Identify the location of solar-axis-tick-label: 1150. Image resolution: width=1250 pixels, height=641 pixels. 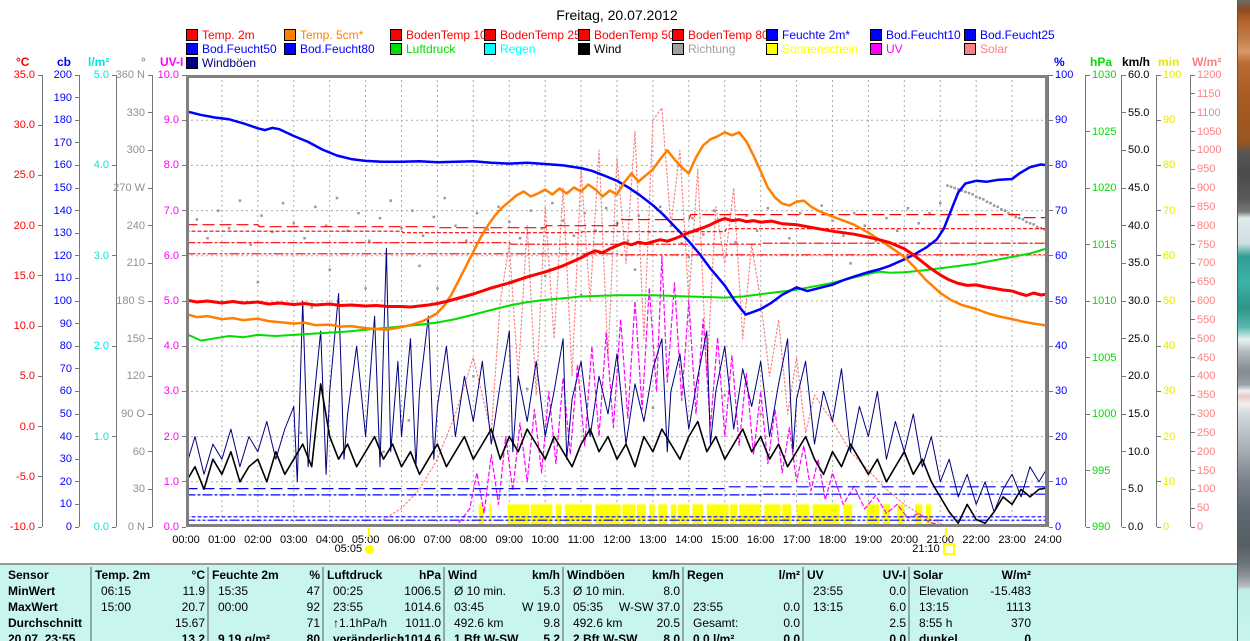
(1209, 93).